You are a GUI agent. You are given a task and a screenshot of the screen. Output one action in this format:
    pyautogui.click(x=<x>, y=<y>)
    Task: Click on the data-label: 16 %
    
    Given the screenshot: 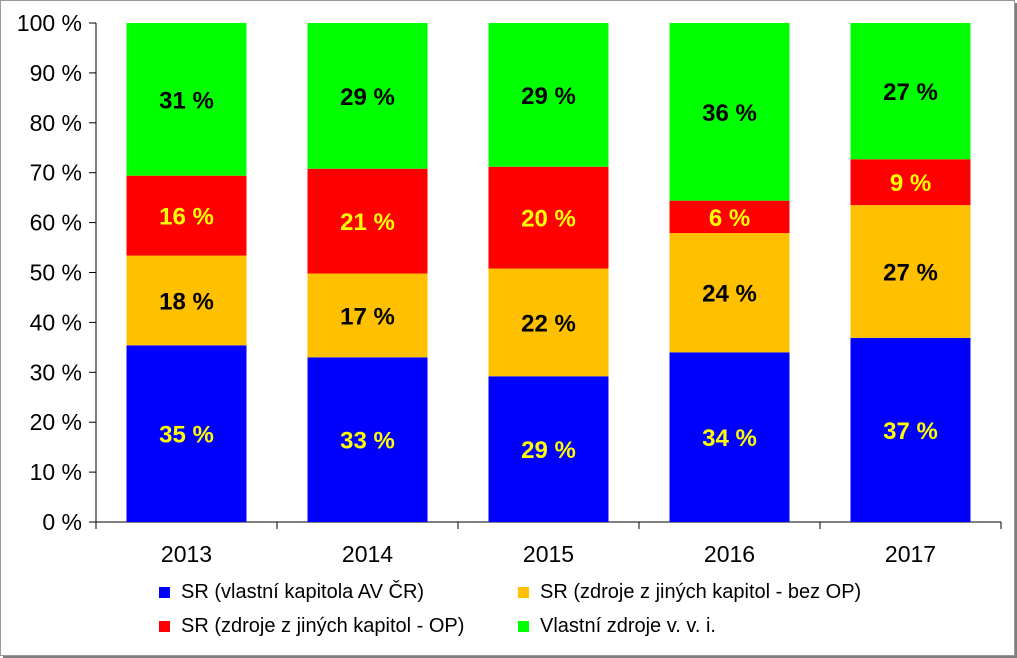 What is the action you would take?
    pyautogui.click(x=186, y=217)
    